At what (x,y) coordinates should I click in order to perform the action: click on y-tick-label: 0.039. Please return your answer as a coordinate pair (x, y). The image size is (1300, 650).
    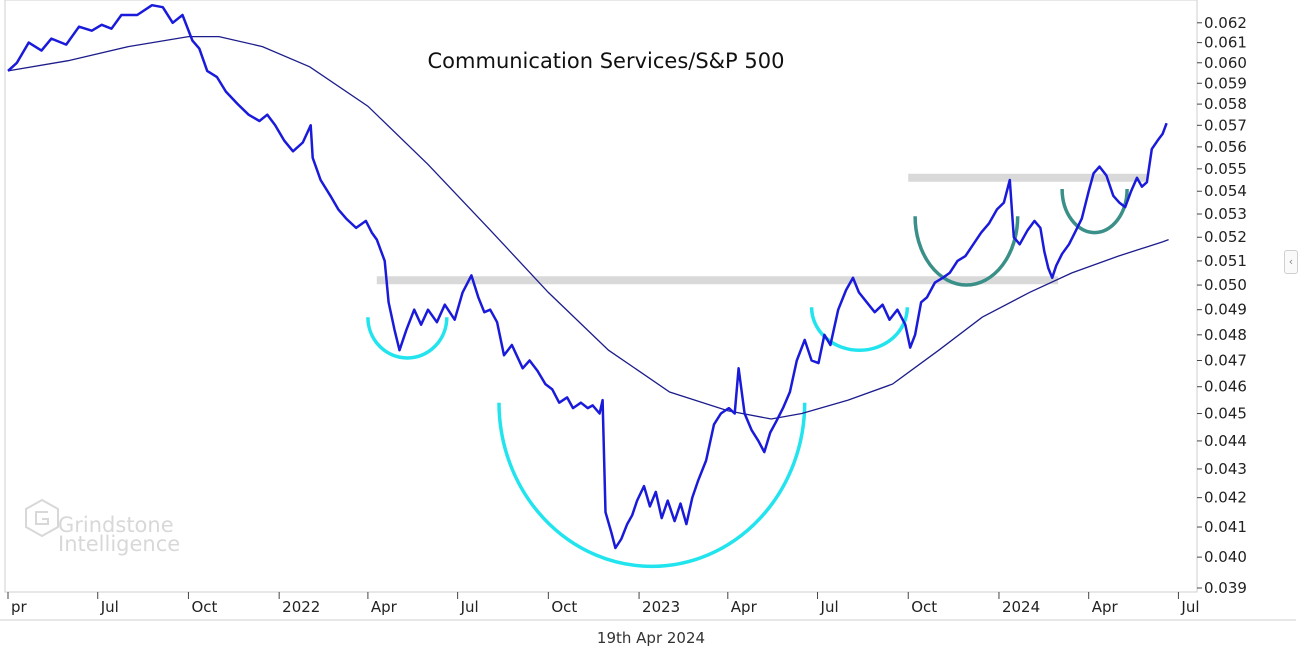
    Looking at the image, I should click on (1225, 588).